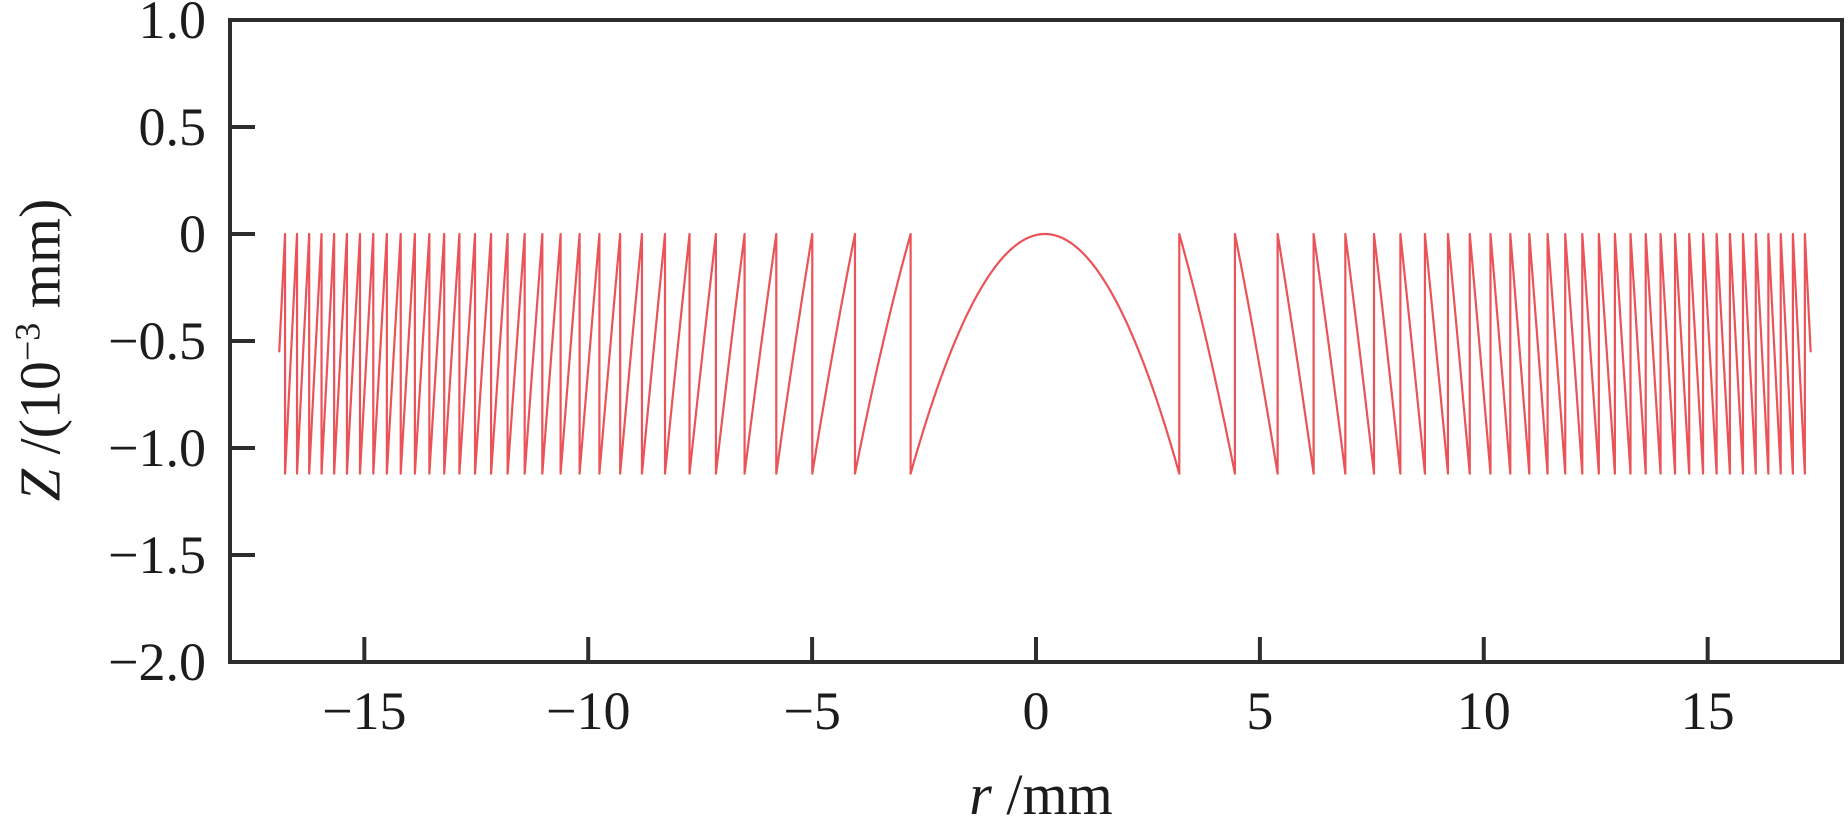 This screenshot has width=1848, height=816. What do you see at coordinates (1707, 711) in the screenshot?
I see `x-tick-label: 15` at bounding box center [1707, 711].